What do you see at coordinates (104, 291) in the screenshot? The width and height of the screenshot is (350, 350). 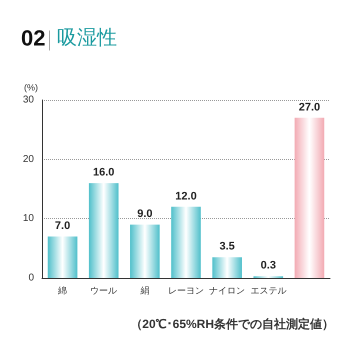 I see `x-tick-label: ウール` at bounding box center [104, 291].